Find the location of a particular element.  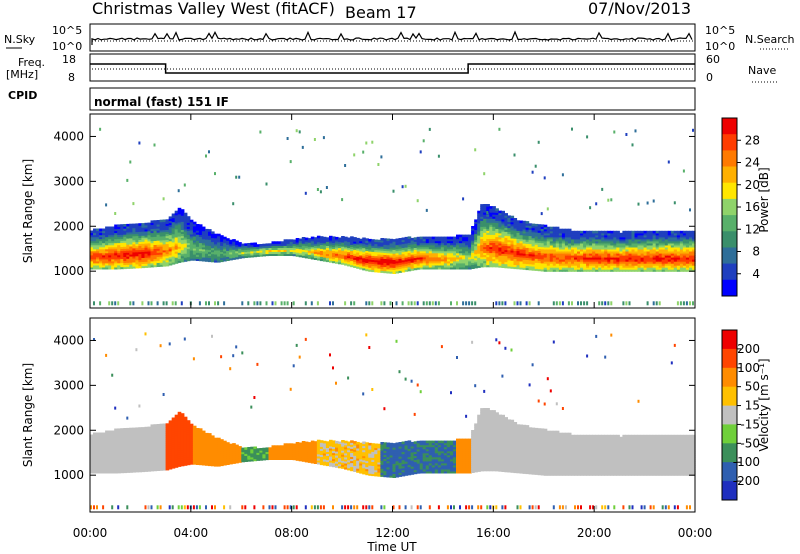

noise-sky-line is located at coordinates (392, 37).